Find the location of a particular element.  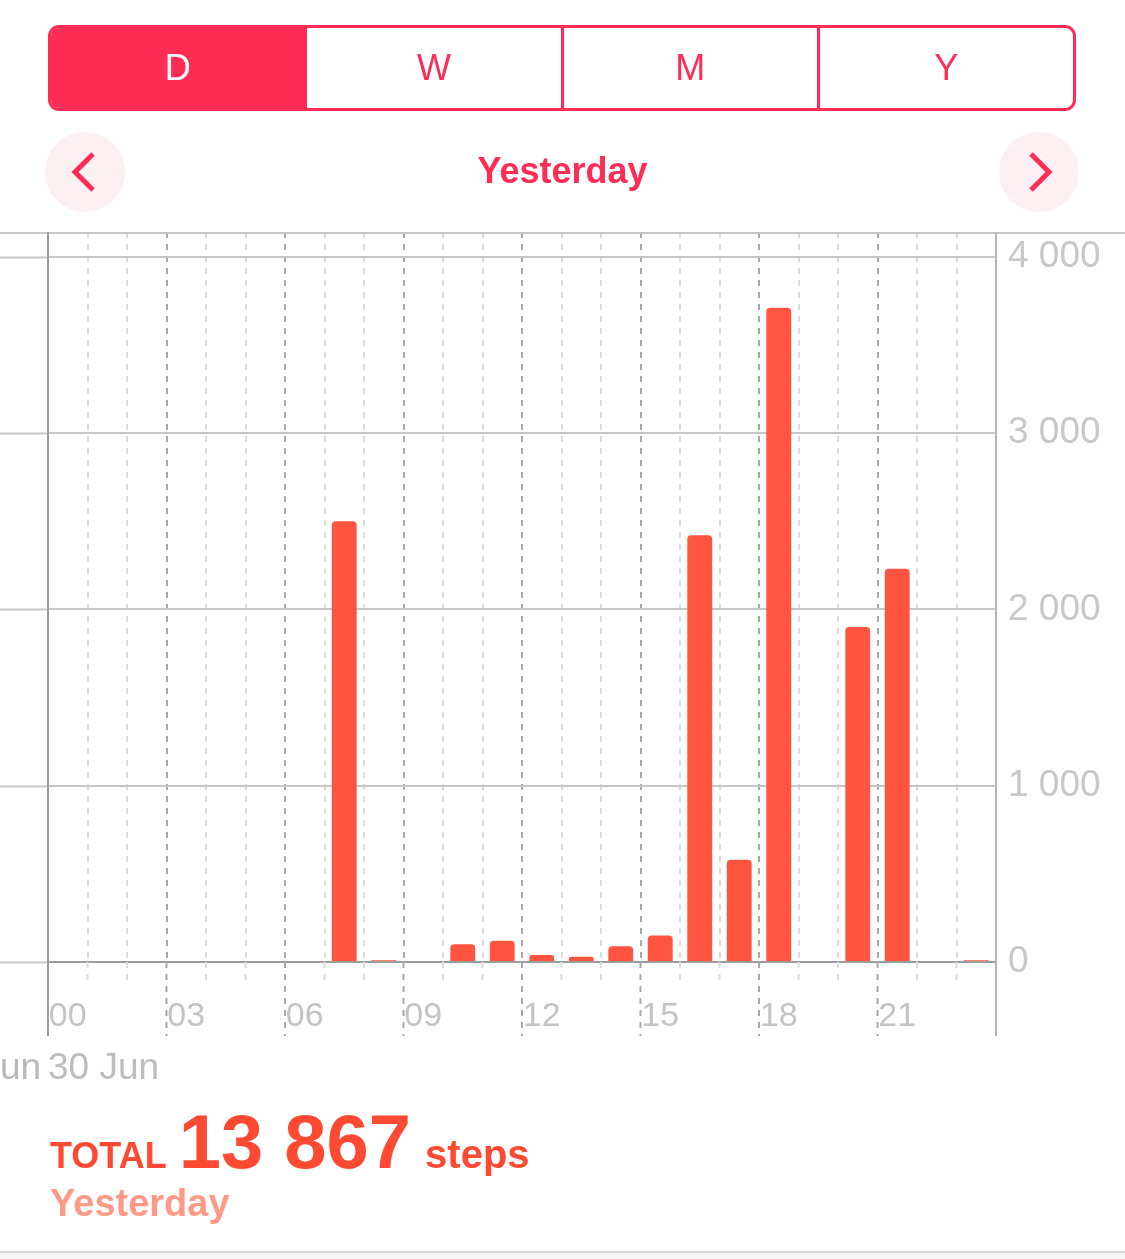

x-tick-label: 18 is located at coordinates (778, 1013).